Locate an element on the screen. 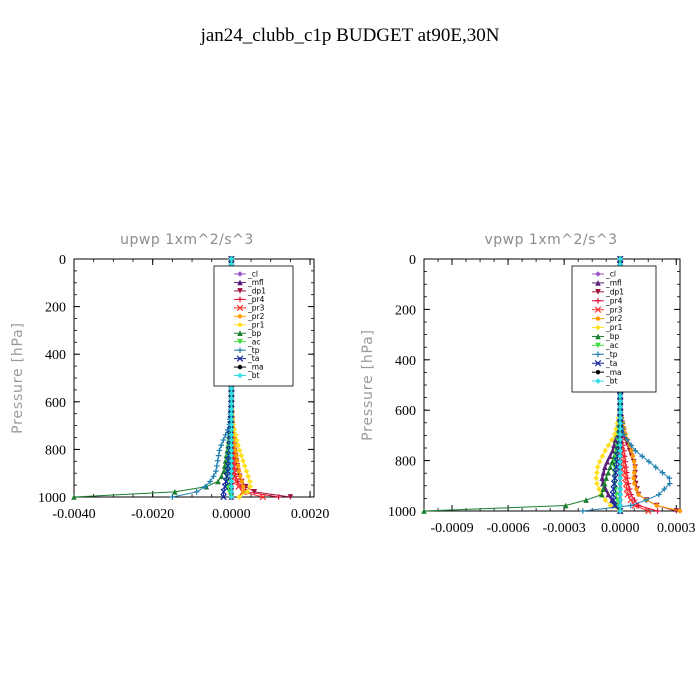  legend-label: _tp is located at coordinates (611, 354).